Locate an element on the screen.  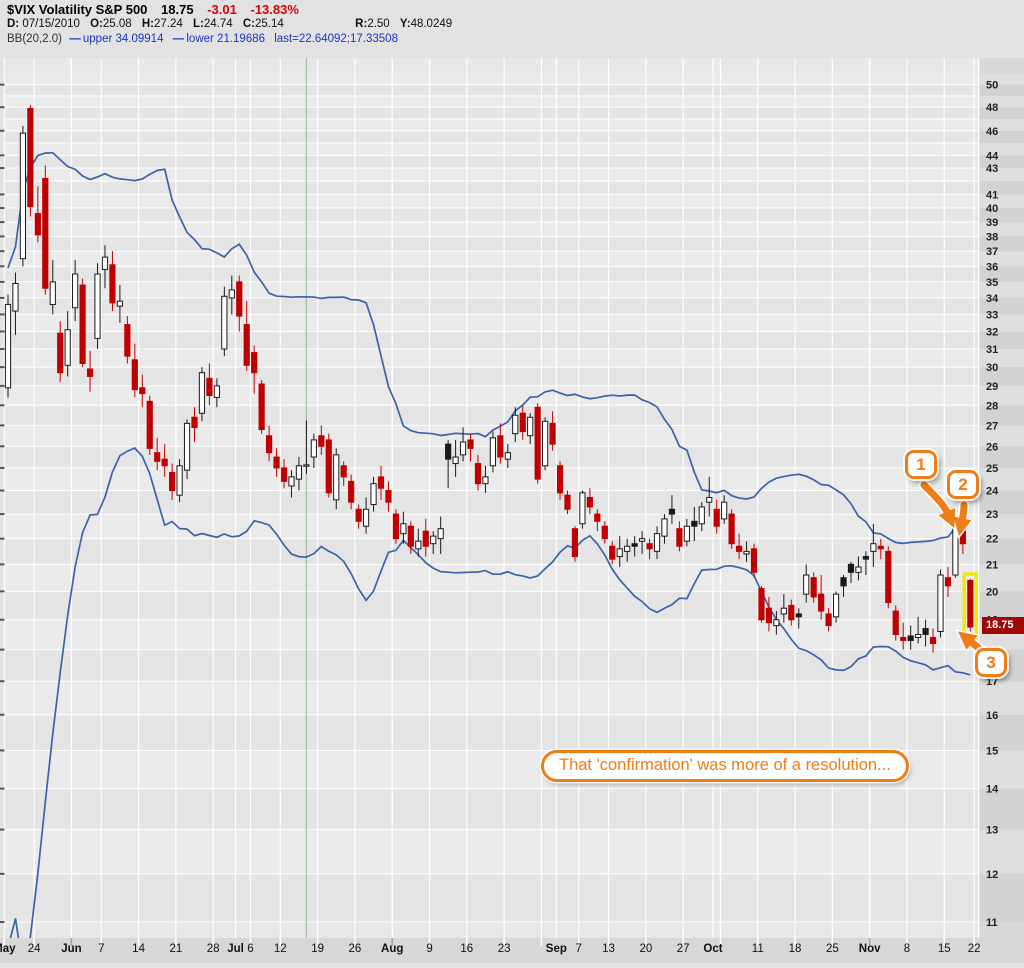
svg-text: 17 is located at coordinates (992, 682).